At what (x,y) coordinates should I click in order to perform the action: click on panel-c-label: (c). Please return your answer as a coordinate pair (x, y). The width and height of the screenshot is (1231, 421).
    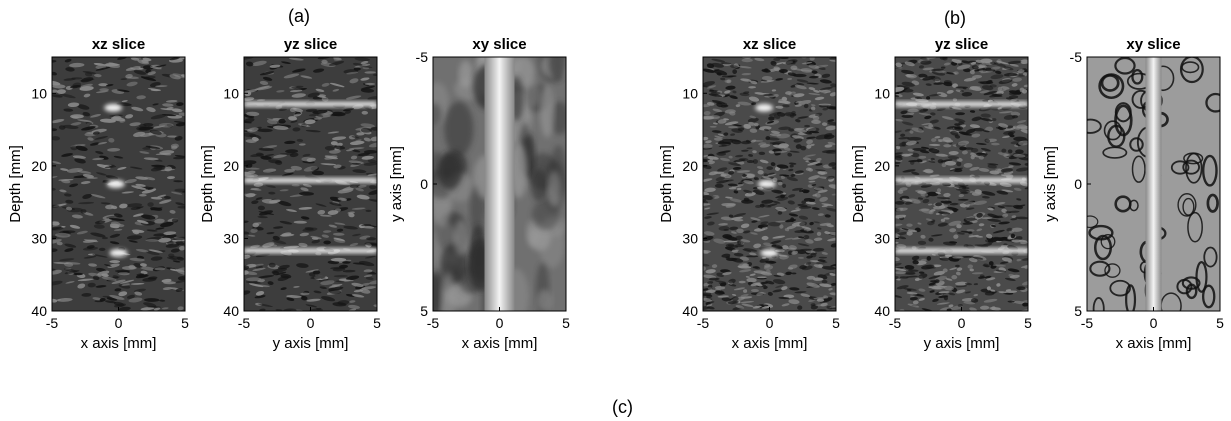
    Looking at the image, I should click on (622, 407).